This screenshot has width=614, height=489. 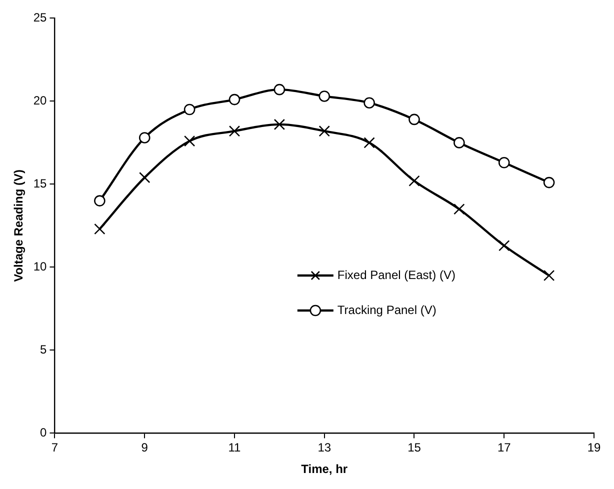 What do you see at coordinates (415, 447) in the screenshot?
I see `x-tick-label: 15` at bounding box center [415, 447].